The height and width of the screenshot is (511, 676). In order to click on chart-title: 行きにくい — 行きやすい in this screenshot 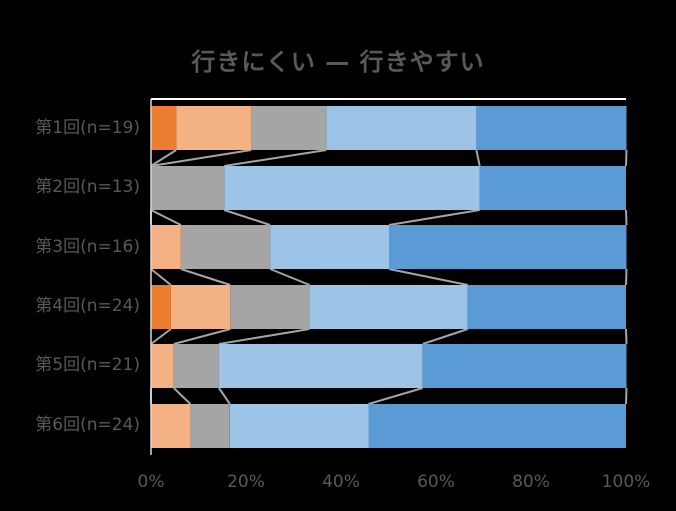, I will do `click(338, 62)`.